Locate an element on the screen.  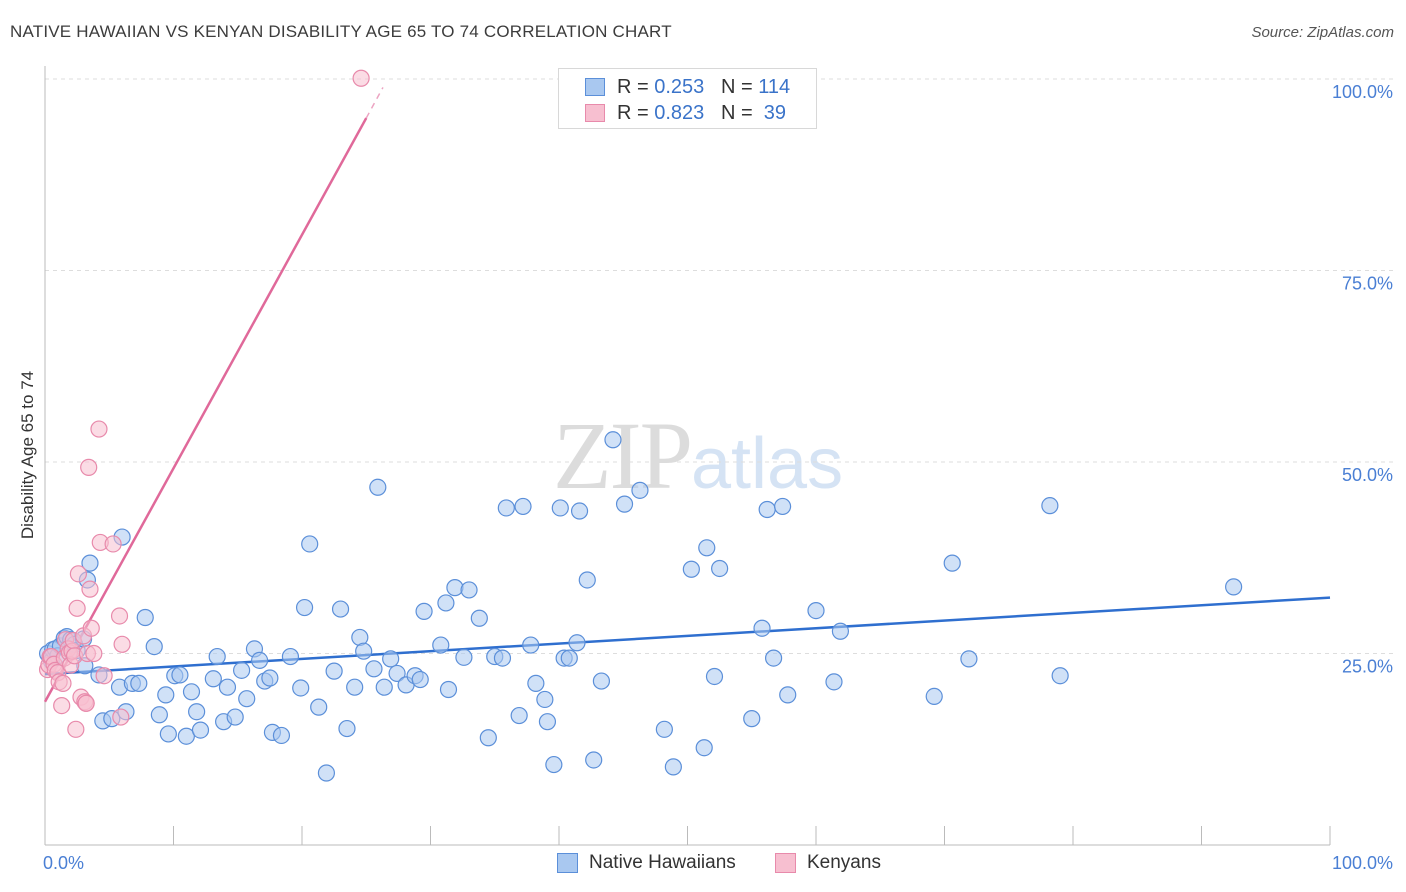
legend-n-value: 114 is located at coordinates (774, 87).